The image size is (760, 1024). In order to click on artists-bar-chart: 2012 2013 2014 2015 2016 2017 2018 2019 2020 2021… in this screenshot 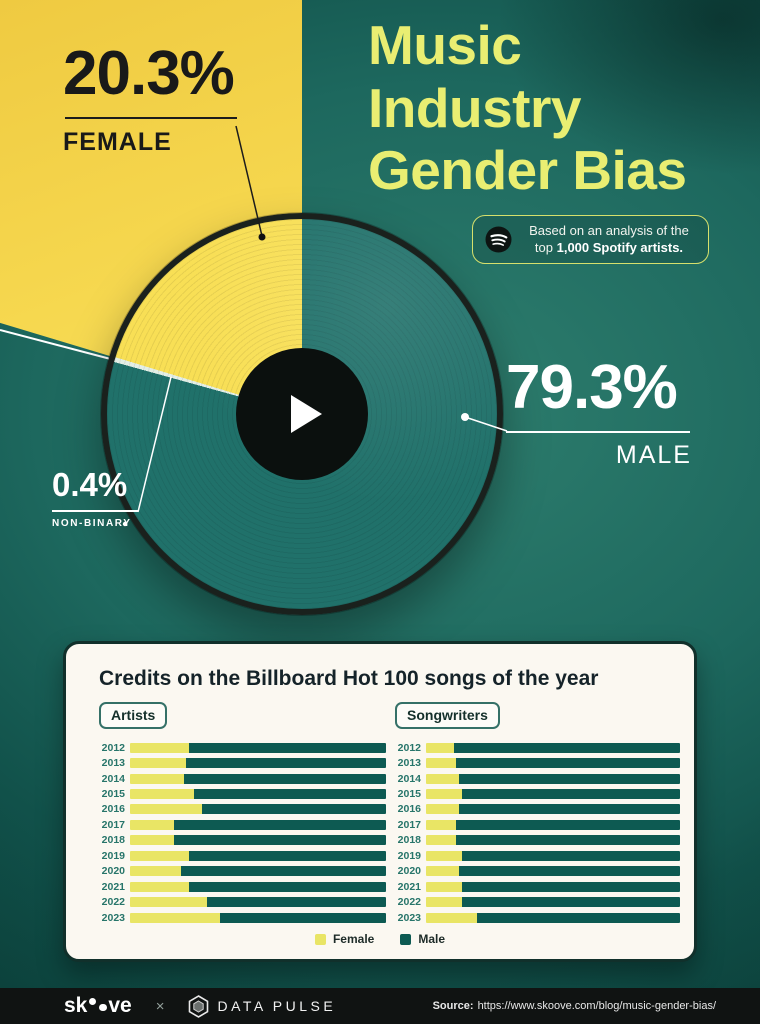, I will do `click(242, 832)`.